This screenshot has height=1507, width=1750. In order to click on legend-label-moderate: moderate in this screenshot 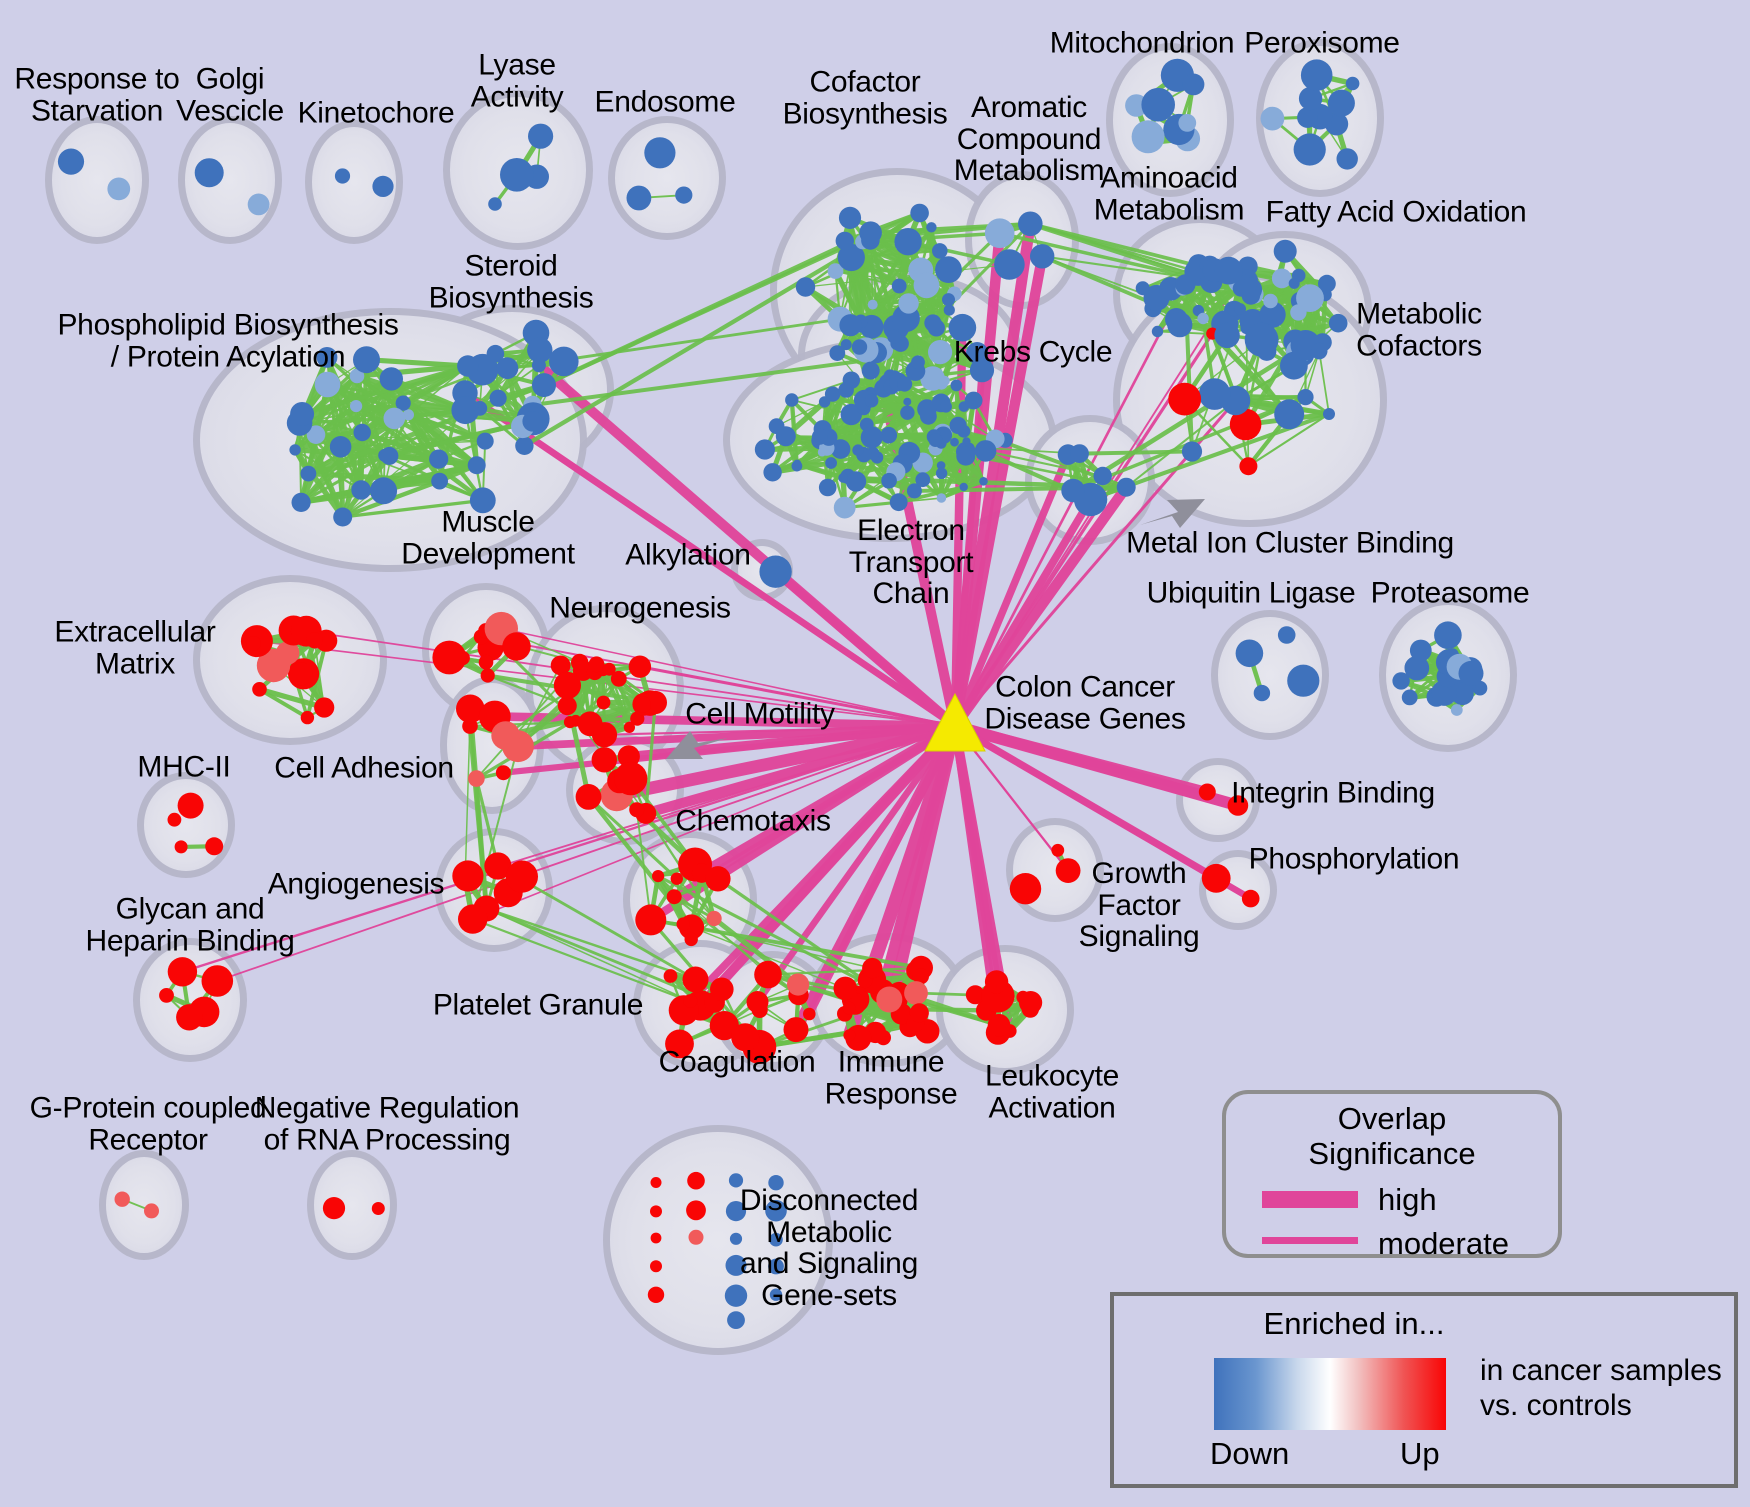, I will do `click(1443, 1243)`.